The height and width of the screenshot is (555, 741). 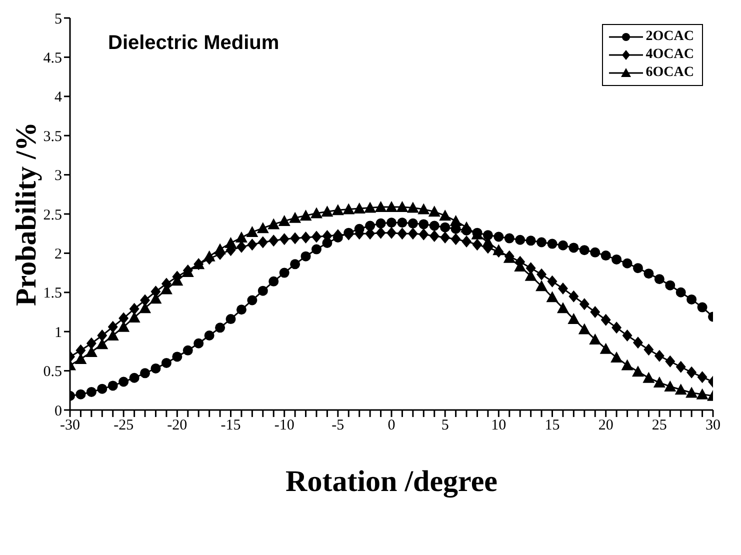 I want to click on y-tick-label: 0, so click(x=58, y=411).